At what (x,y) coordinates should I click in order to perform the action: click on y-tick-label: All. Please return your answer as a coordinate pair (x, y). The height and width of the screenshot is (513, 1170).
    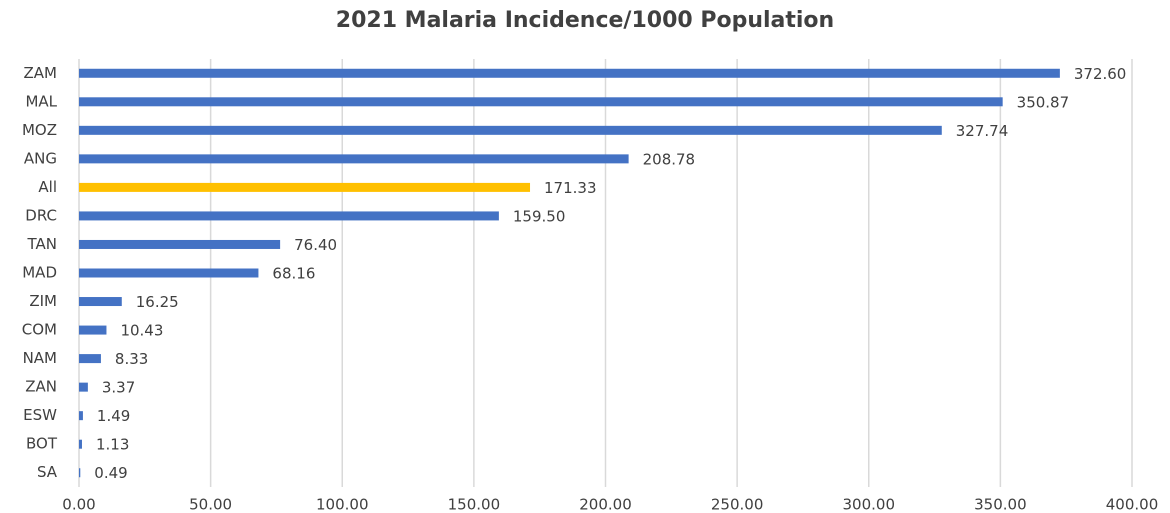
    Looking at the image, I should click on (47, 187).